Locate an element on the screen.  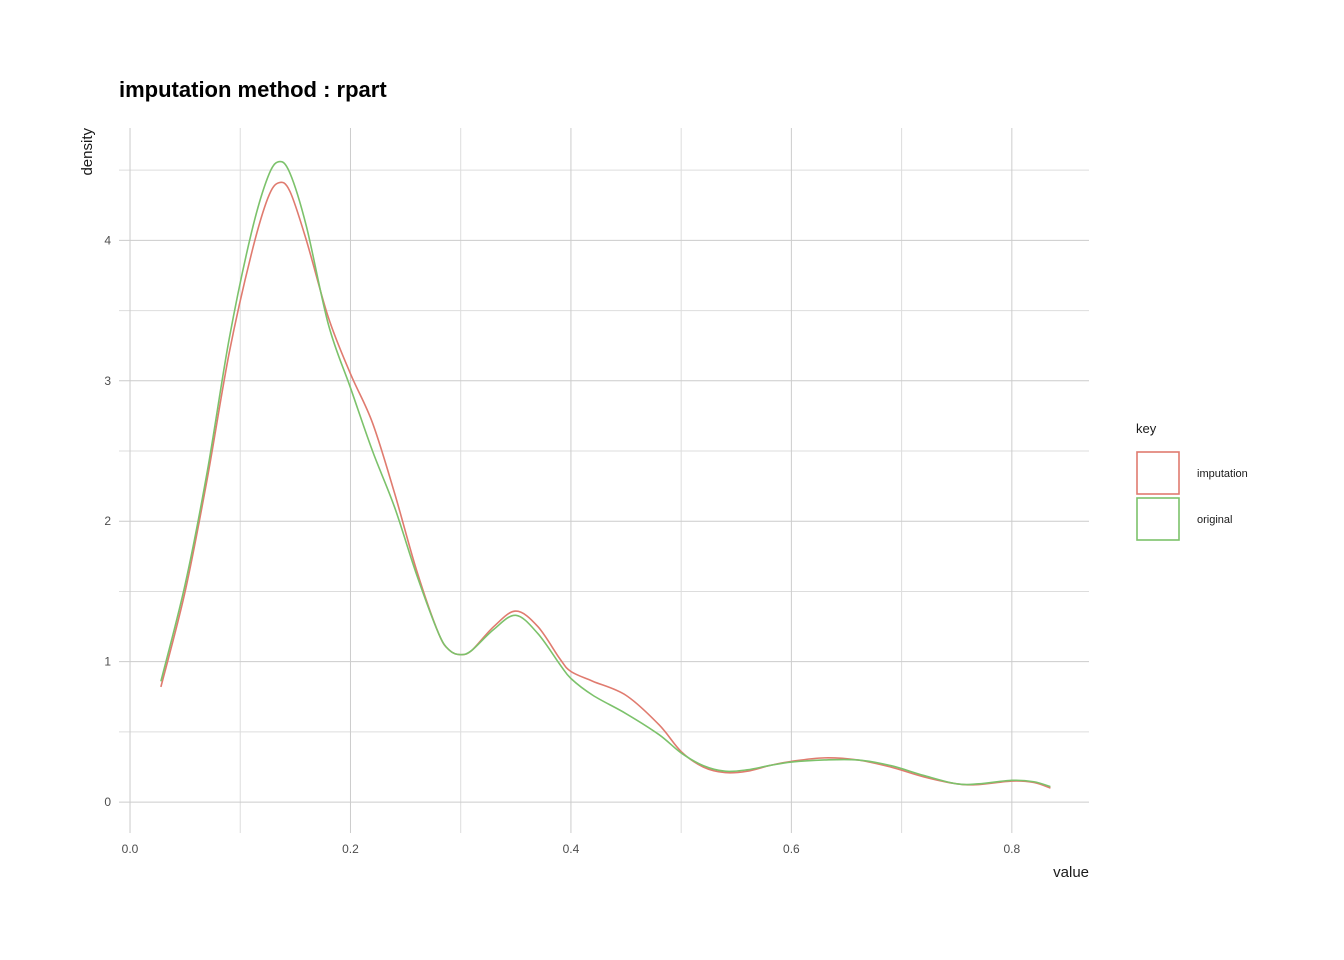
x-tick-label: 0.6 is located at coordinates (791, 849).